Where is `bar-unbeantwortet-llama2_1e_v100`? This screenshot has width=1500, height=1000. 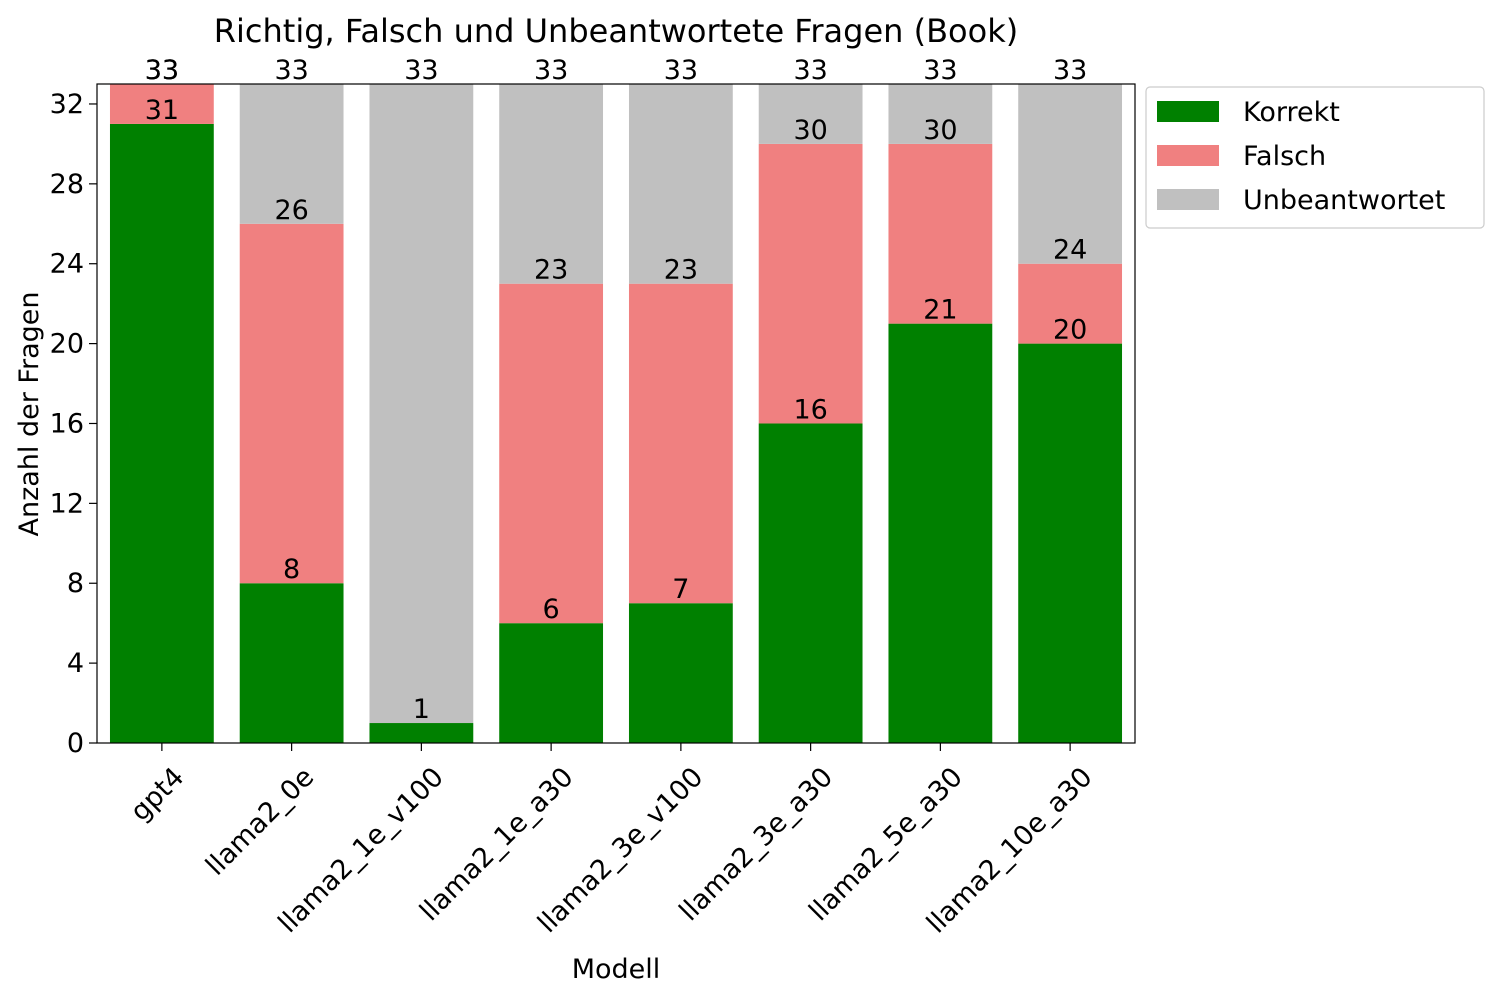
bar-unbeantwortet-llama2_1e_v100 is located at coordinates (421, 404).